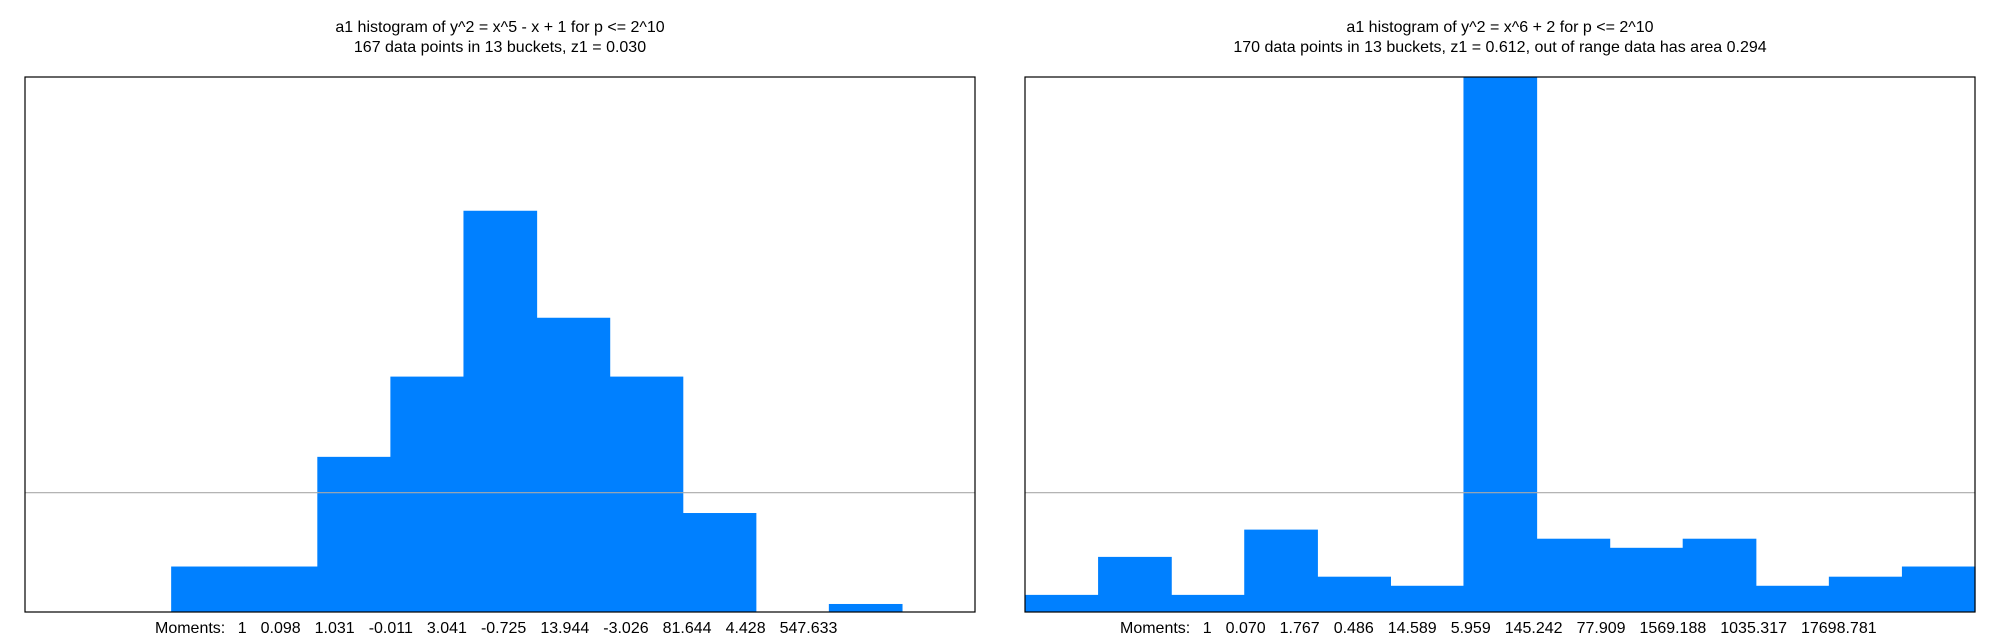 The height and width of the screenshot is (640, 2000). Describe the element at coordinates (1533, 628) in the screenshot. I see `moment-value: 145.242` at that location.